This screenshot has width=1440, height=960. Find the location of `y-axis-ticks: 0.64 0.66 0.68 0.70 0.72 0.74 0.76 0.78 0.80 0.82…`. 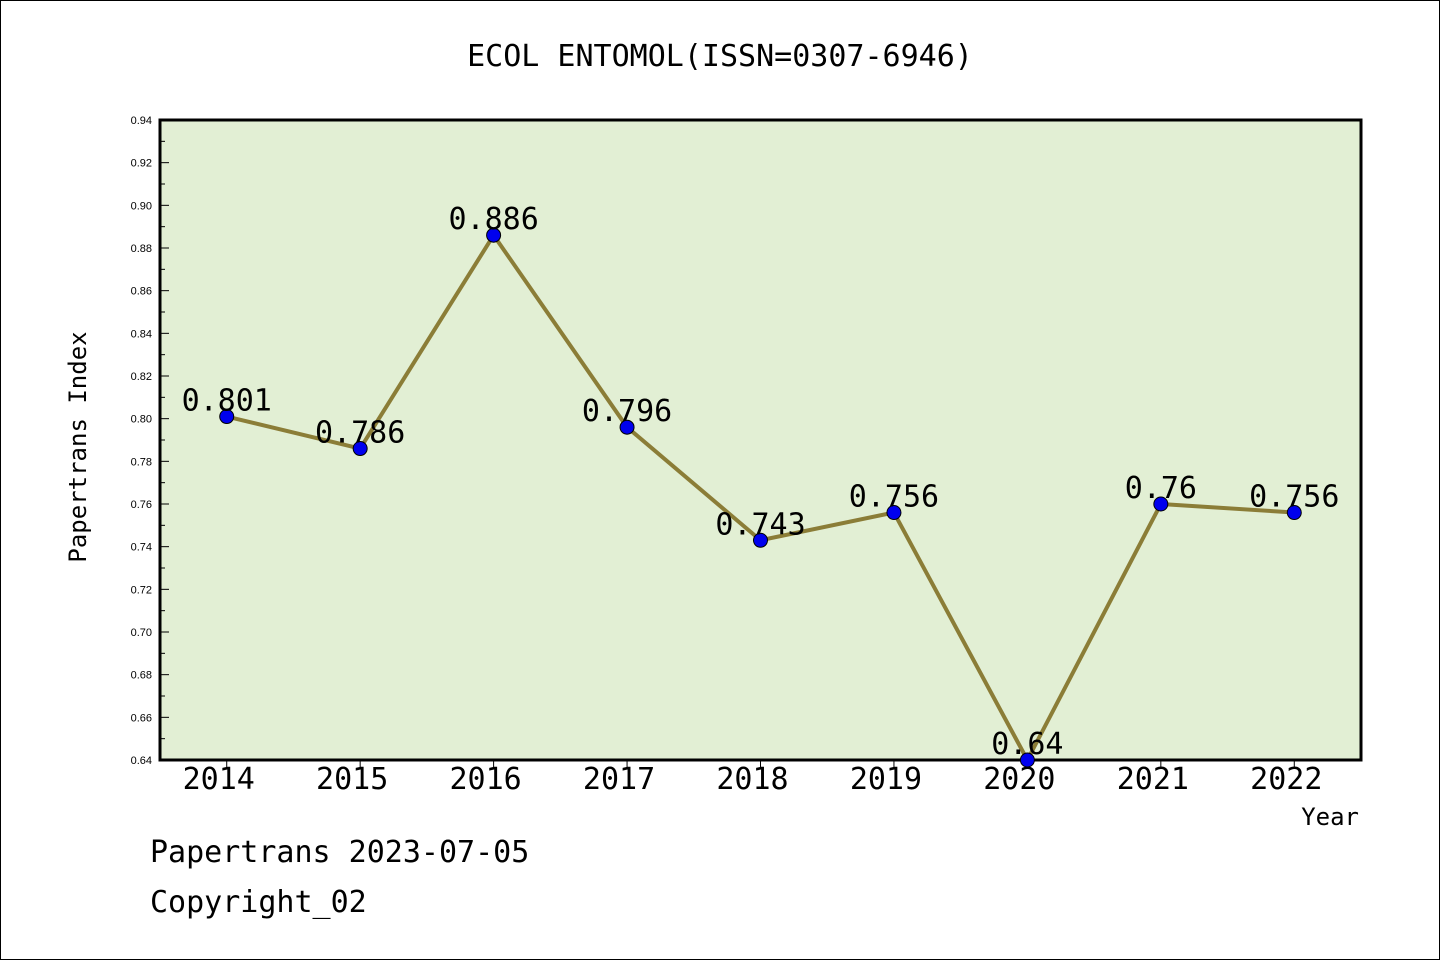

y-axis-ticks: 0.64 0.66 0.68 0.70 0.72 0.74 0.76 0.78 0.80 0.82… is located at coordinates (150, 441).